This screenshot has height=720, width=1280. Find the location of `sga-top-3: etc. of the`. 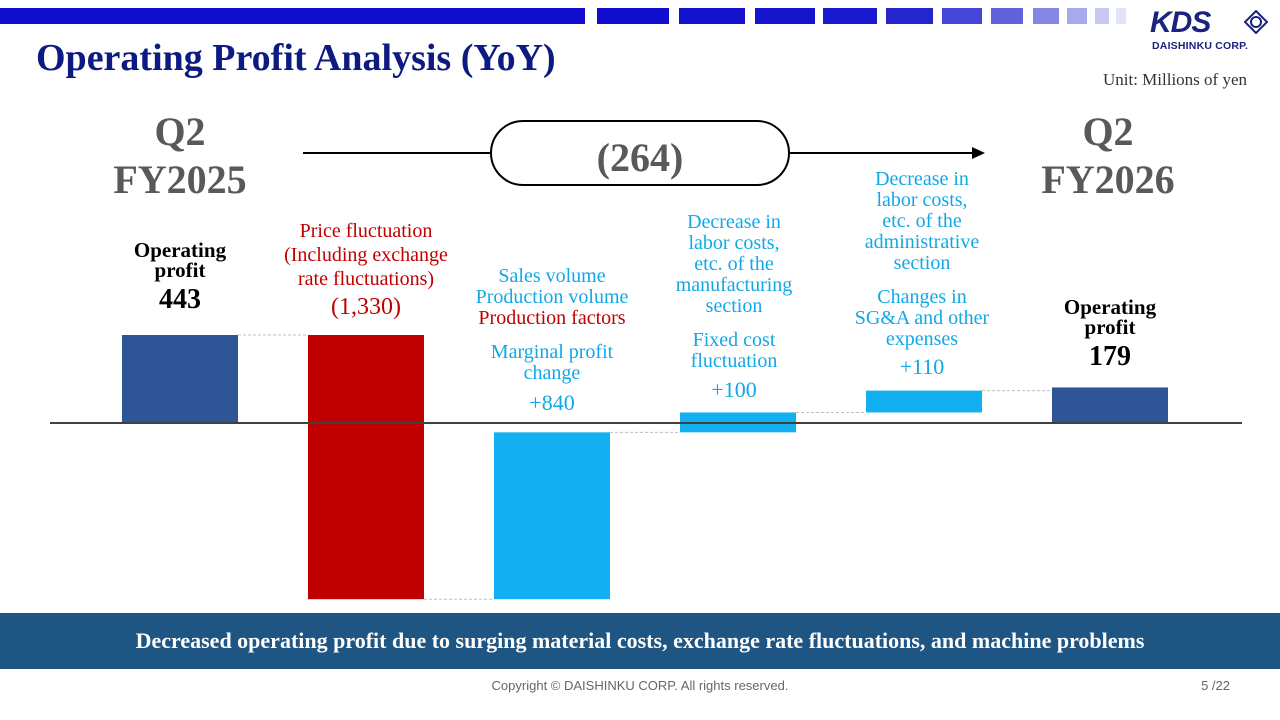

sga-top-3: etc. of the is located at coordinates (922, 221).